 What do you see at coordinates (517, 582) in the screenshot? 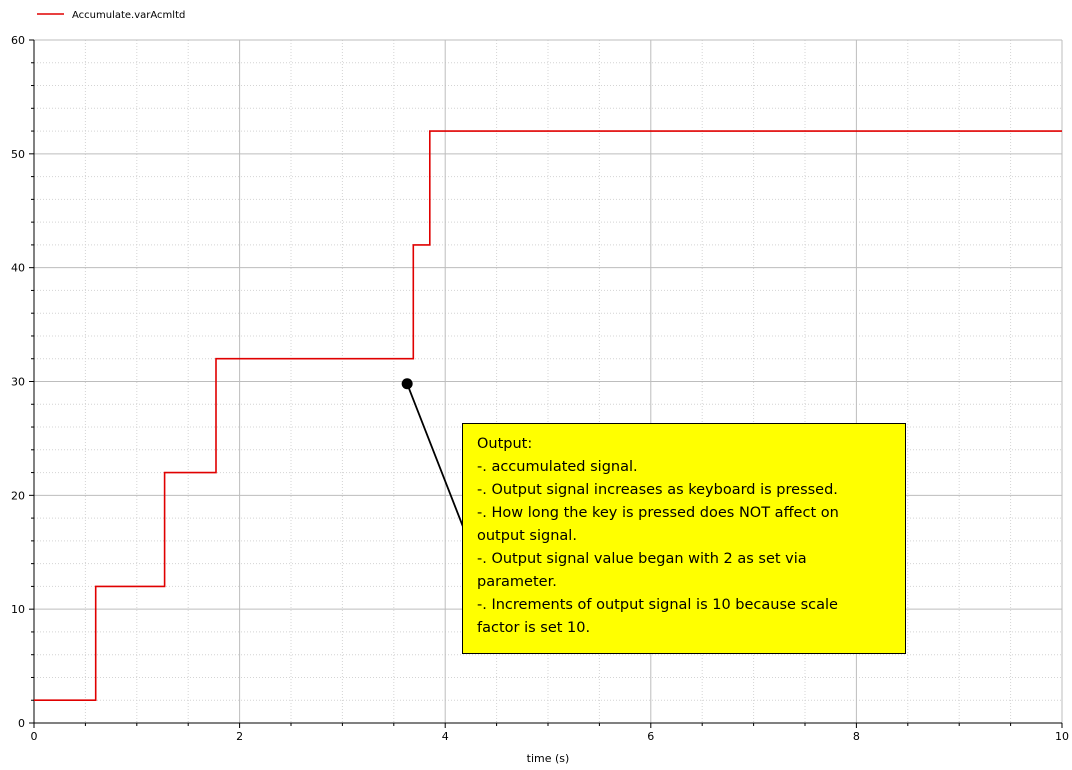
I see `annotation-line: parameter.` at bounding box center [517, 582].